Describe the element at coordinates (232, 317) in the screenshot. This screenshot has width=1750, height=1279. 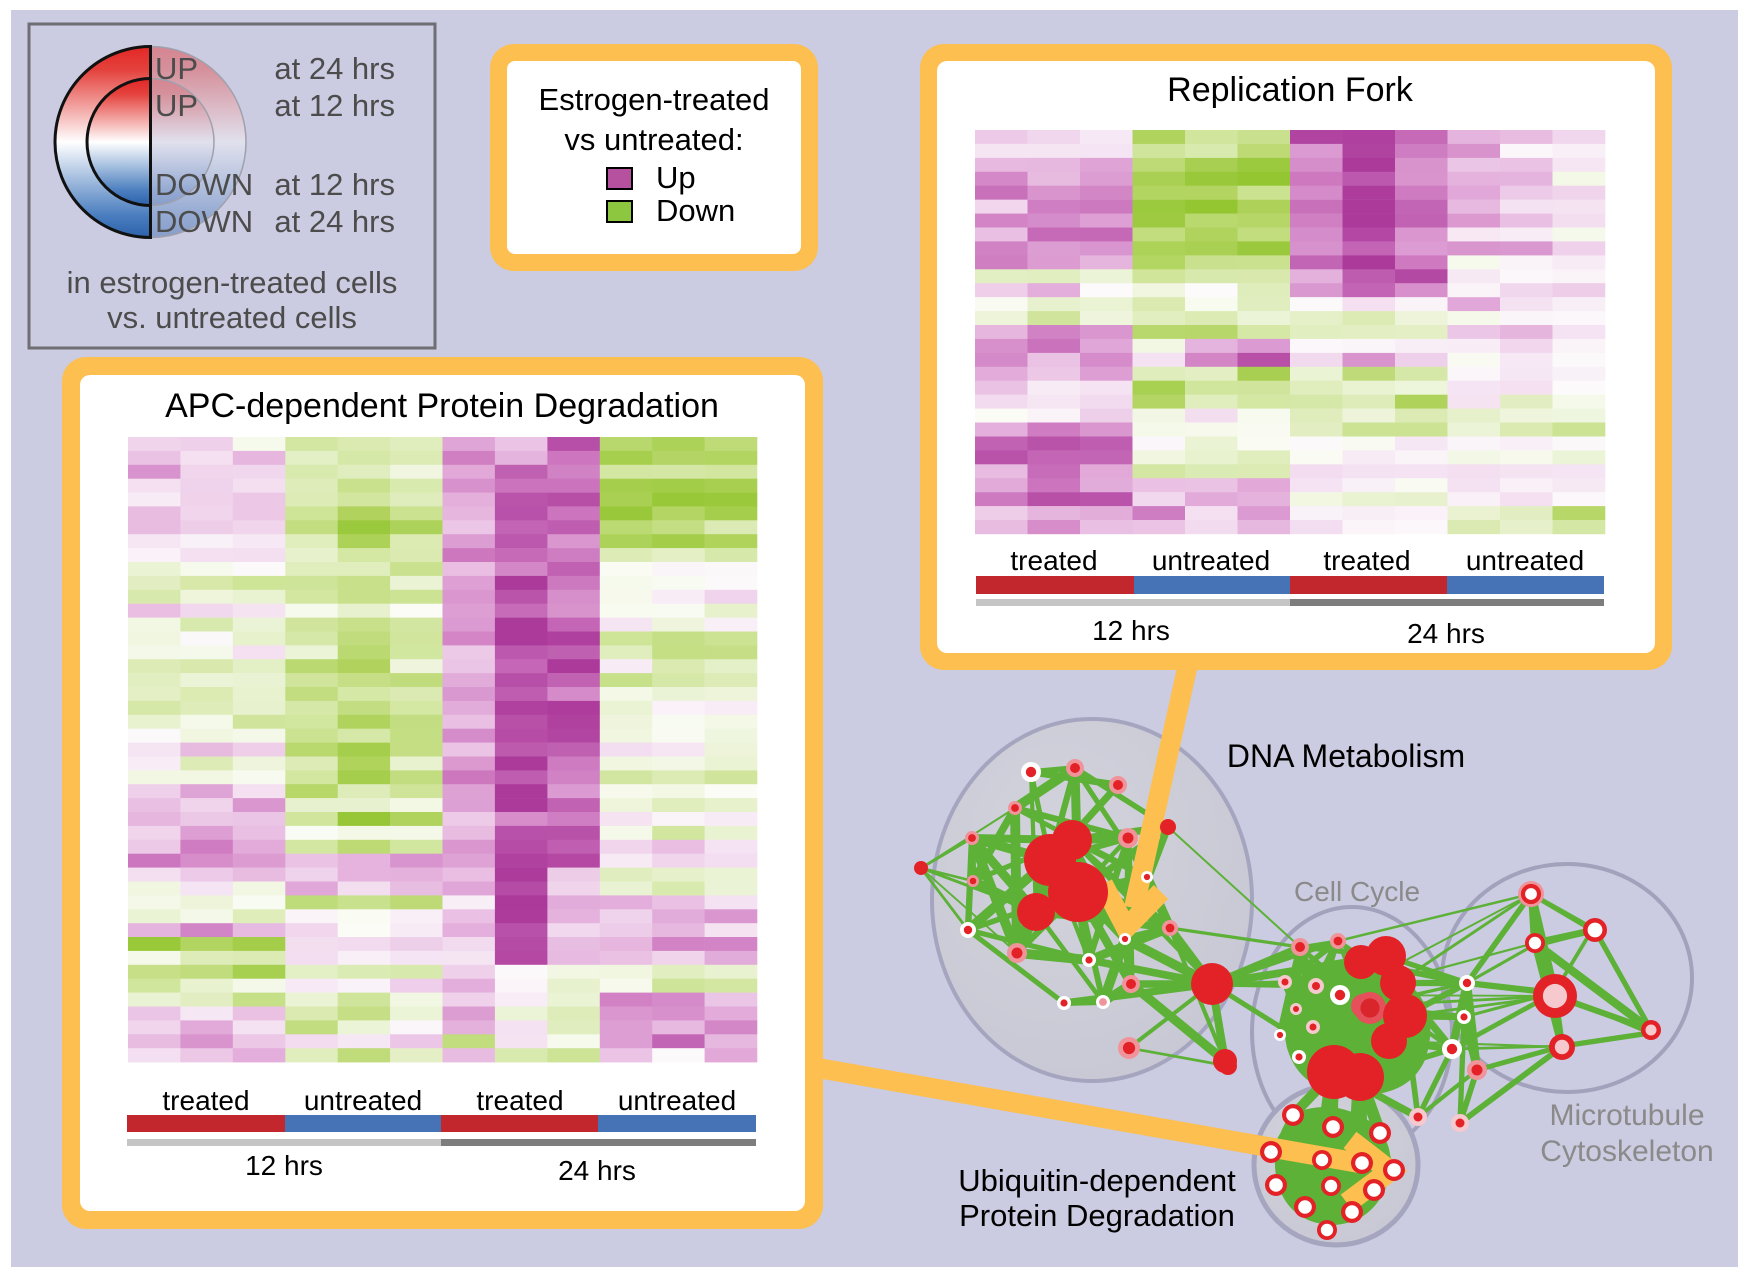
I see `svg-text: vs. untreated cells` at that location.